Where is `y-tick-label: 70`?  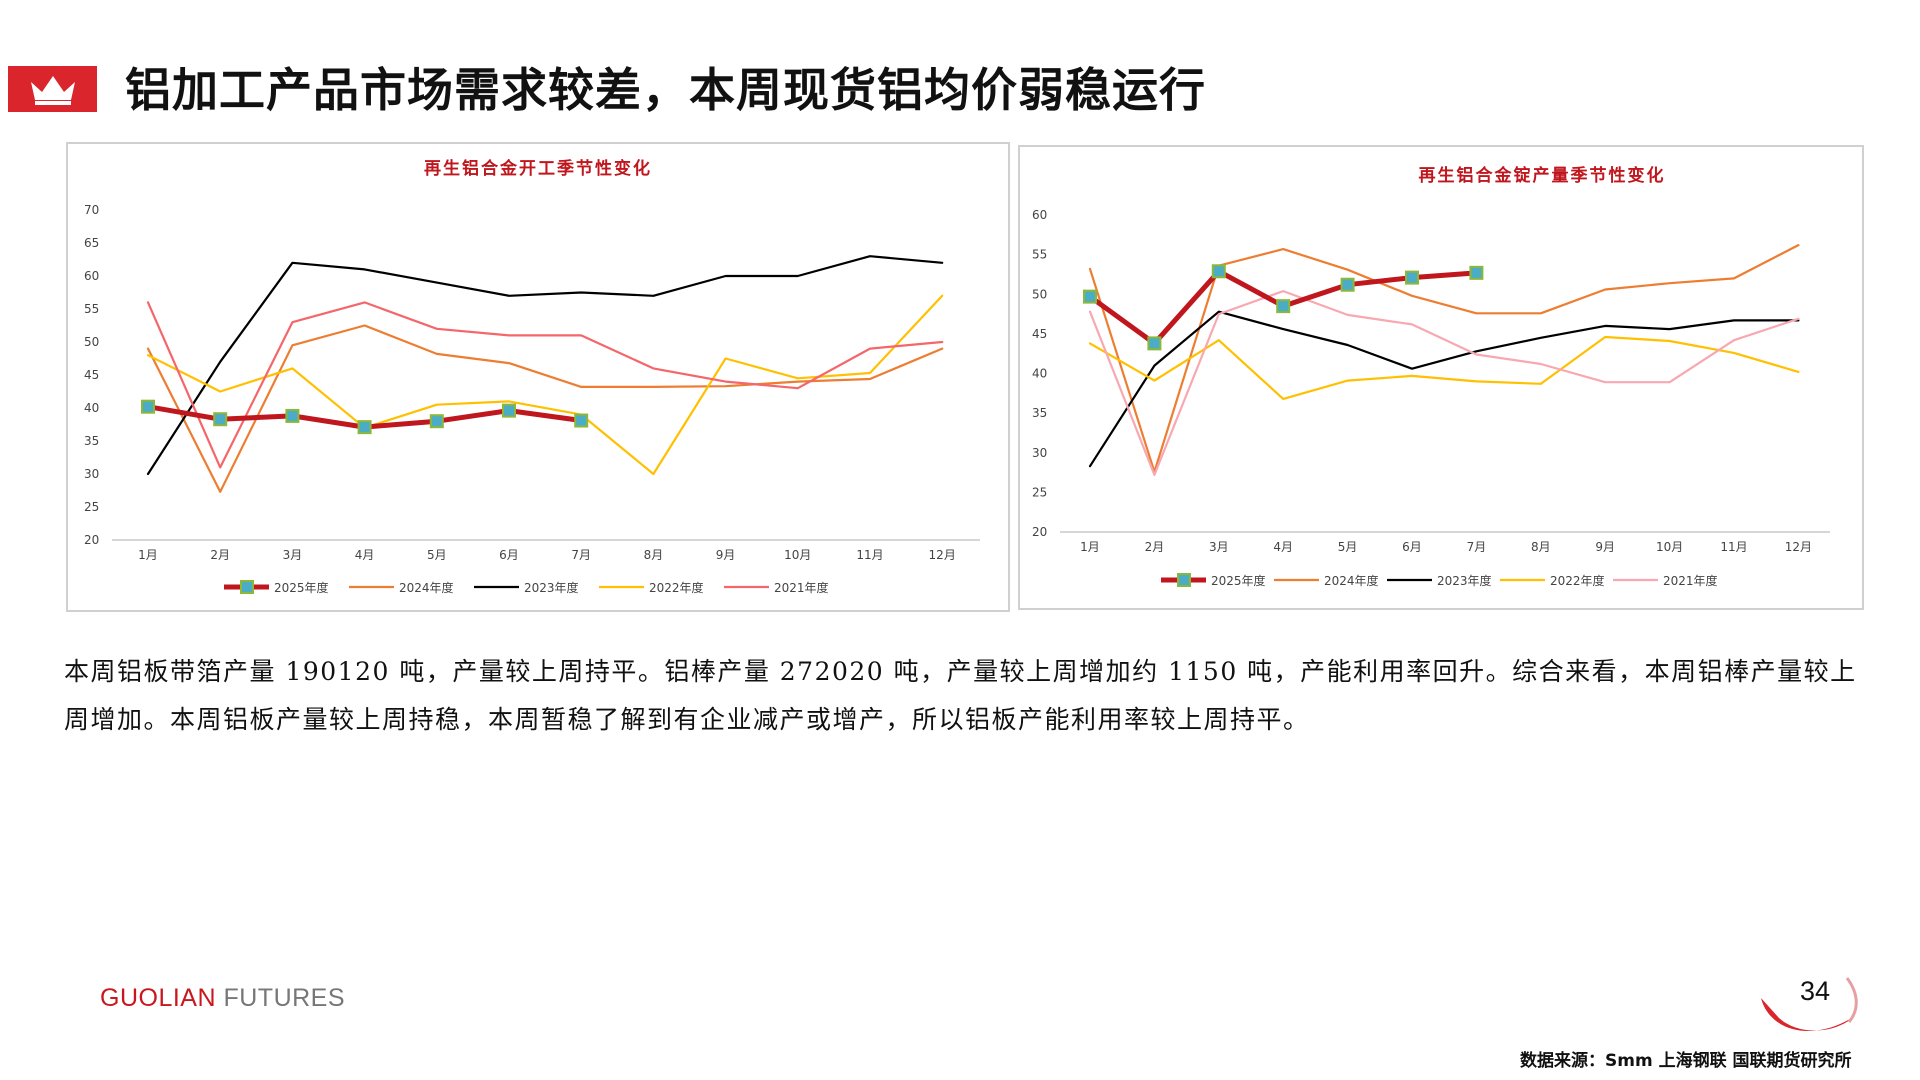
y-tick-label: 70 is located at coordinates (91, 210).